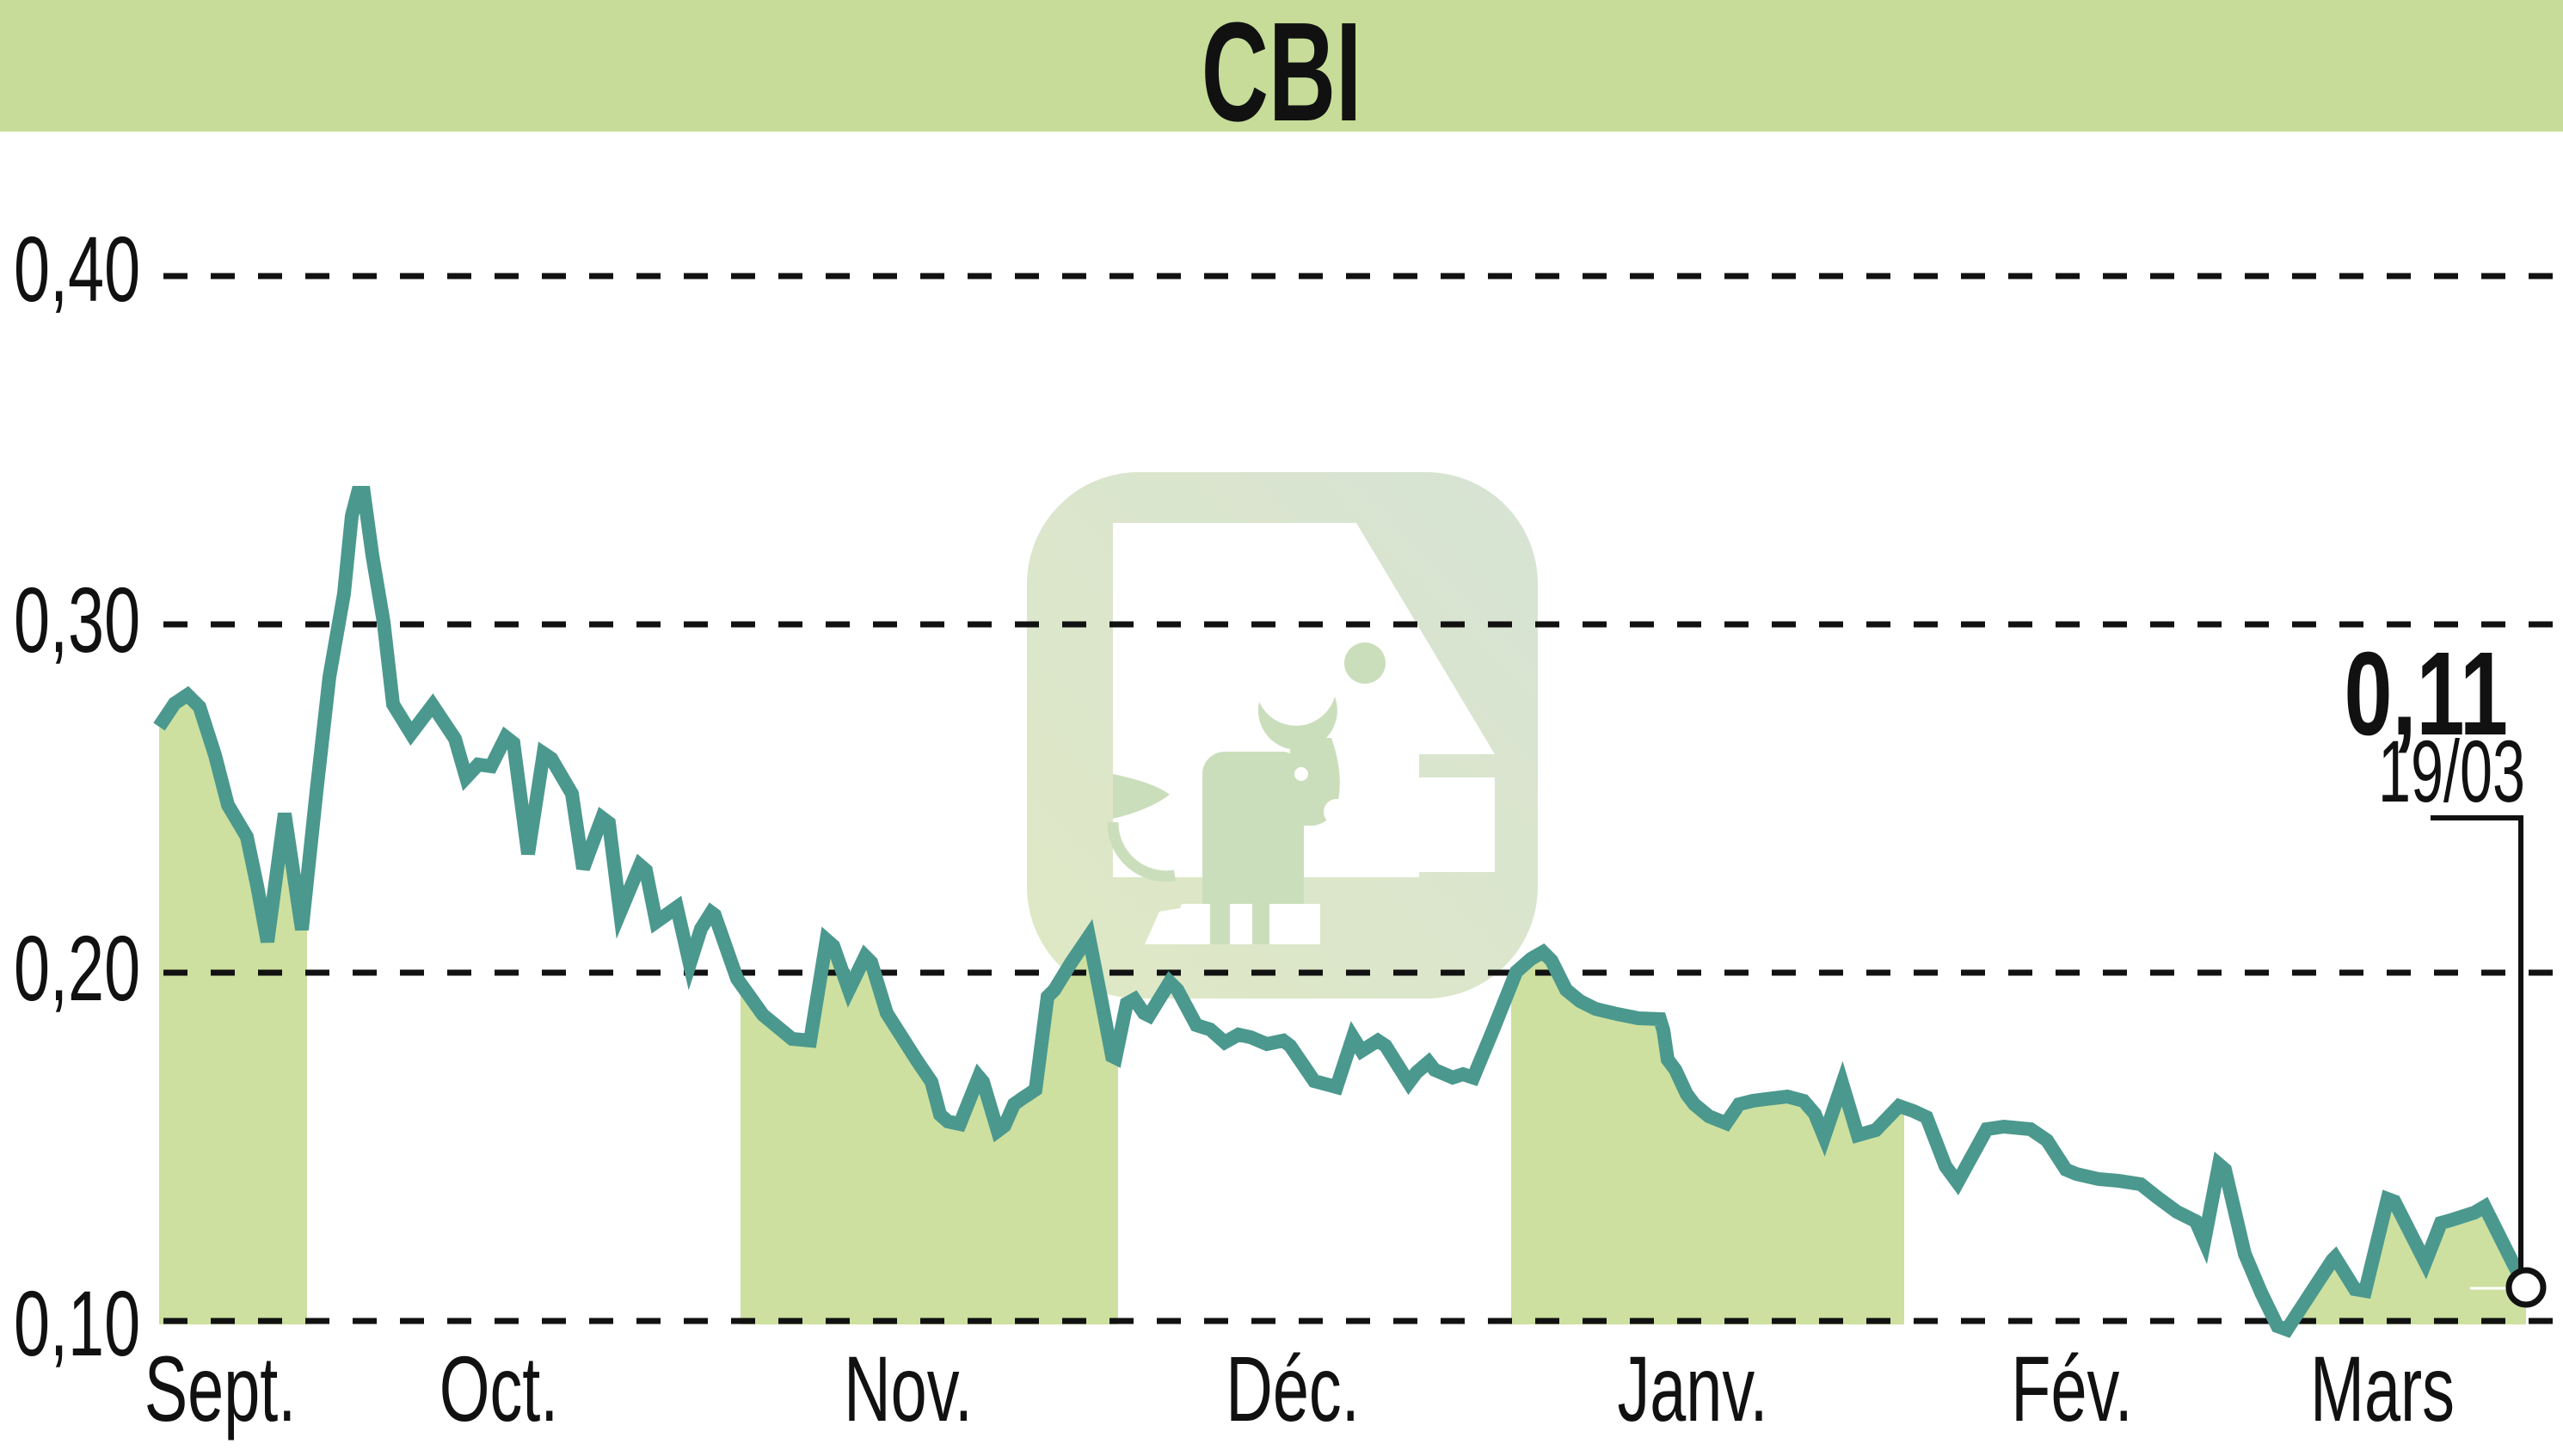  I want to click on svg-text: Nov., so click(908, 1389).